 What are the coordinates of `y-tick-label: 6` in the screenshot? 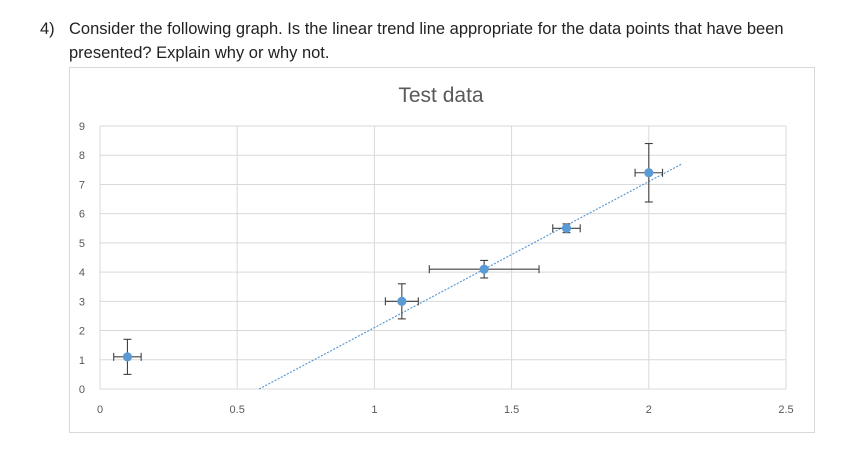 It's located at (82, 215).